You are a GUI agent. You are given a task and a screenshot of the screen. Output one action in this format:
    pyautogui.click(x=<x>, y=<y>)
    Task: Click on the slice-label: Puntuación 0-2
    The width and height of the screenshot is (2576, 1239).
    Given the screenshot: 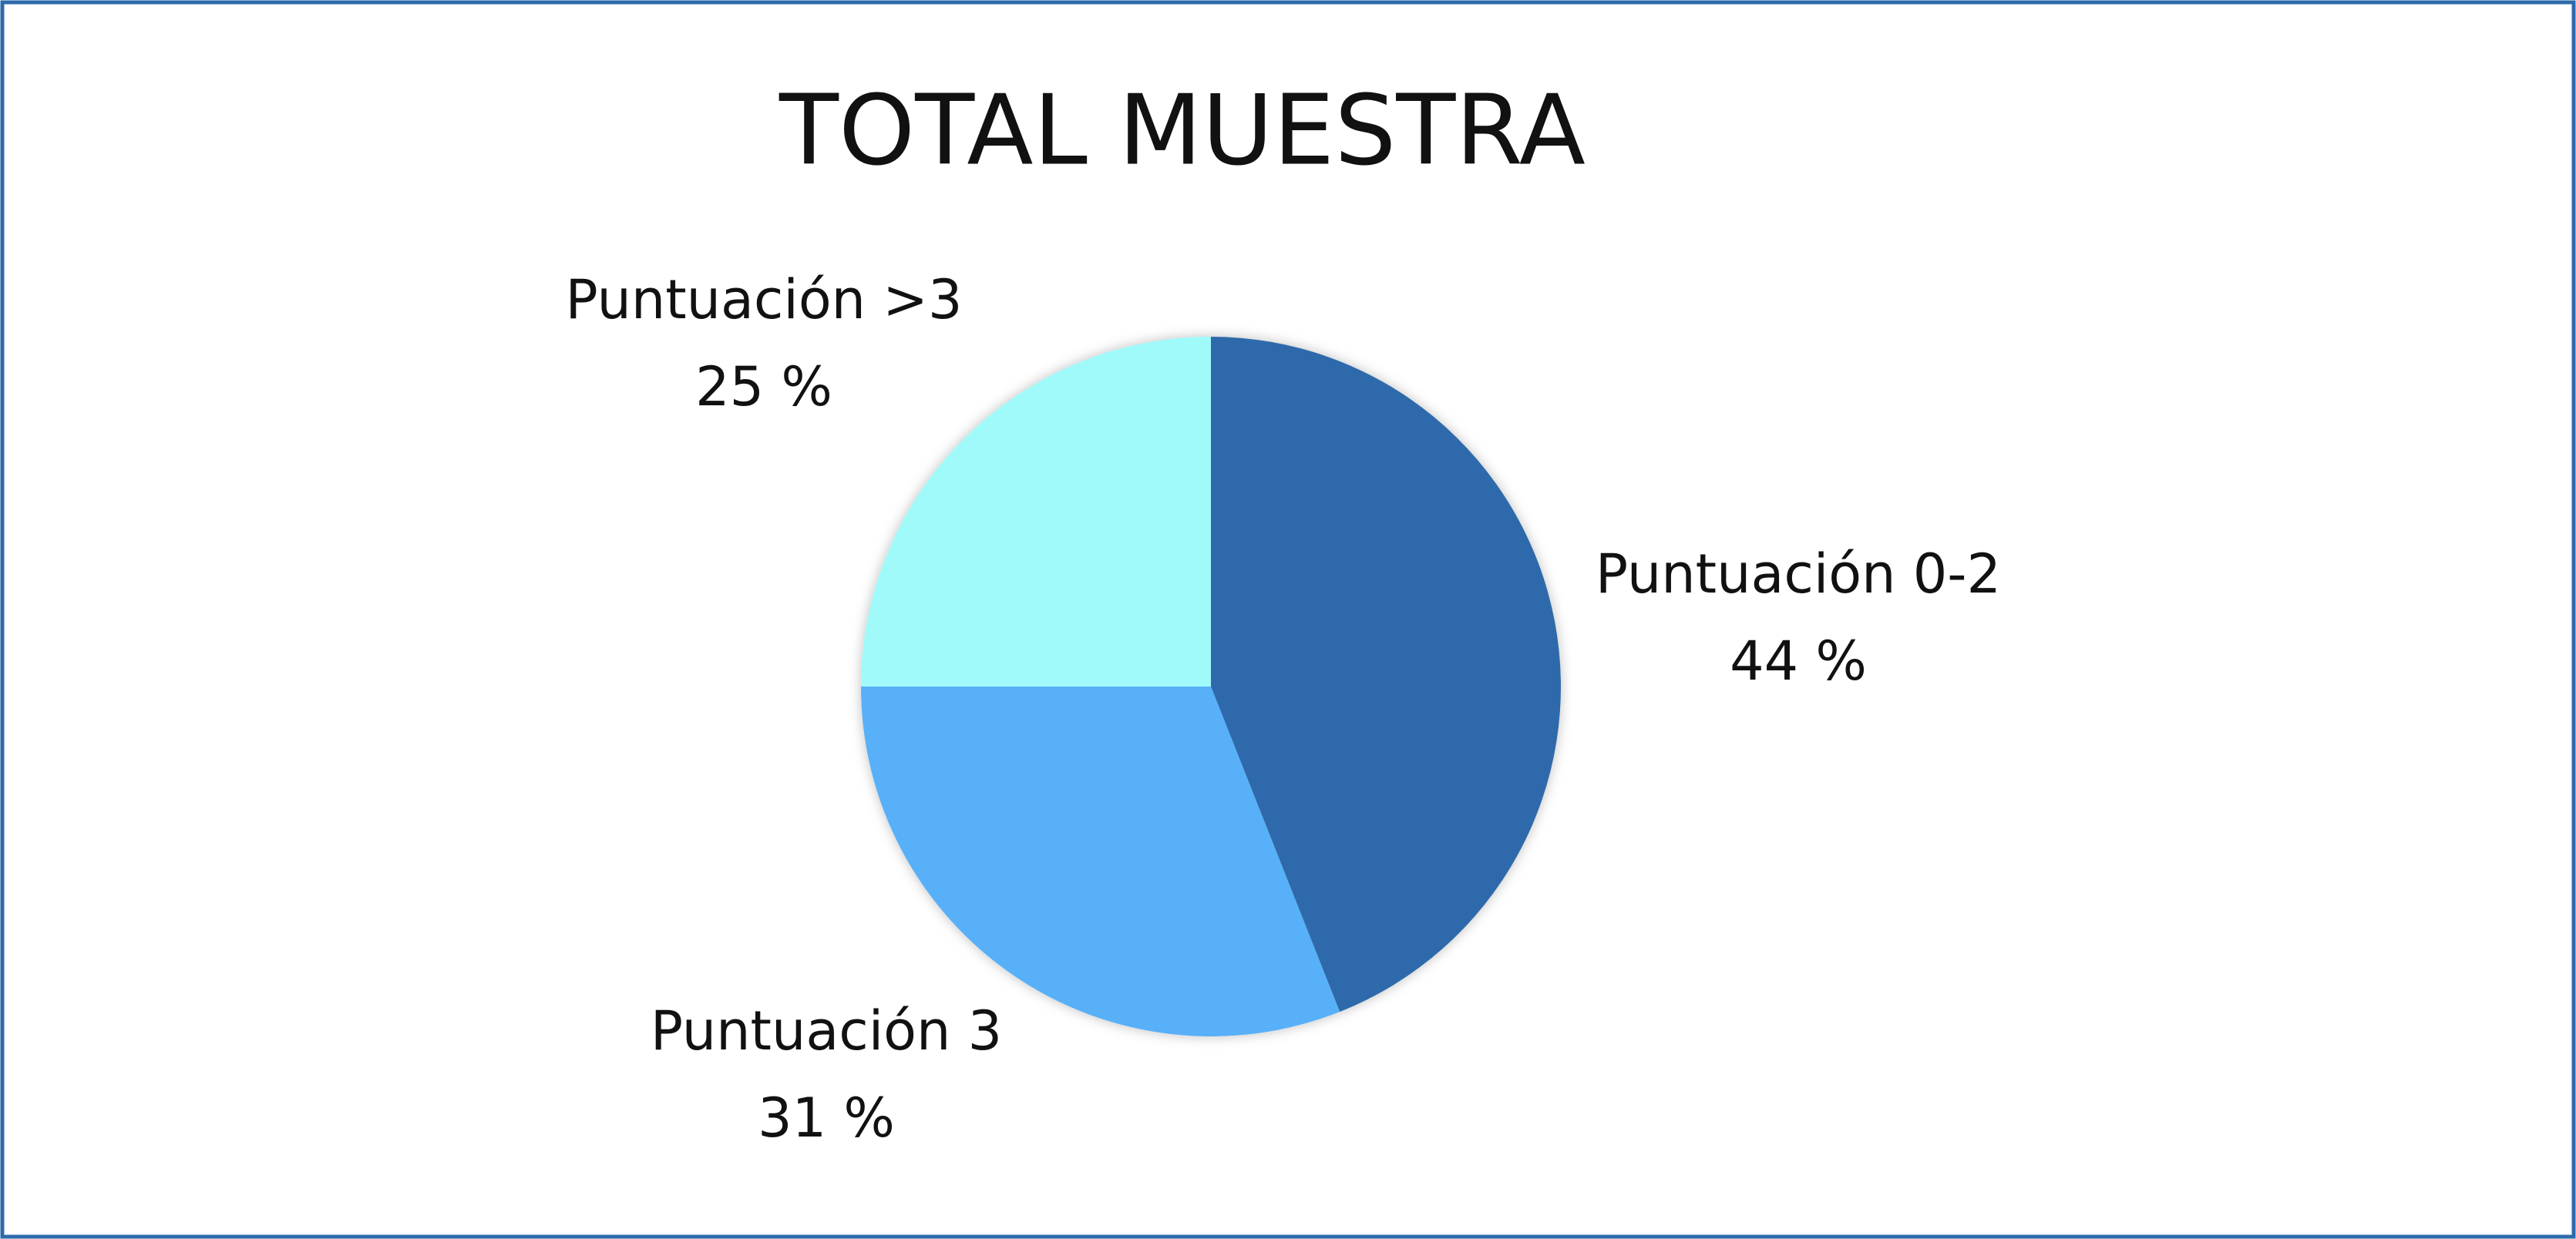 What is the action you would take?
    pyautogui.click(x=1798, y=574)
    